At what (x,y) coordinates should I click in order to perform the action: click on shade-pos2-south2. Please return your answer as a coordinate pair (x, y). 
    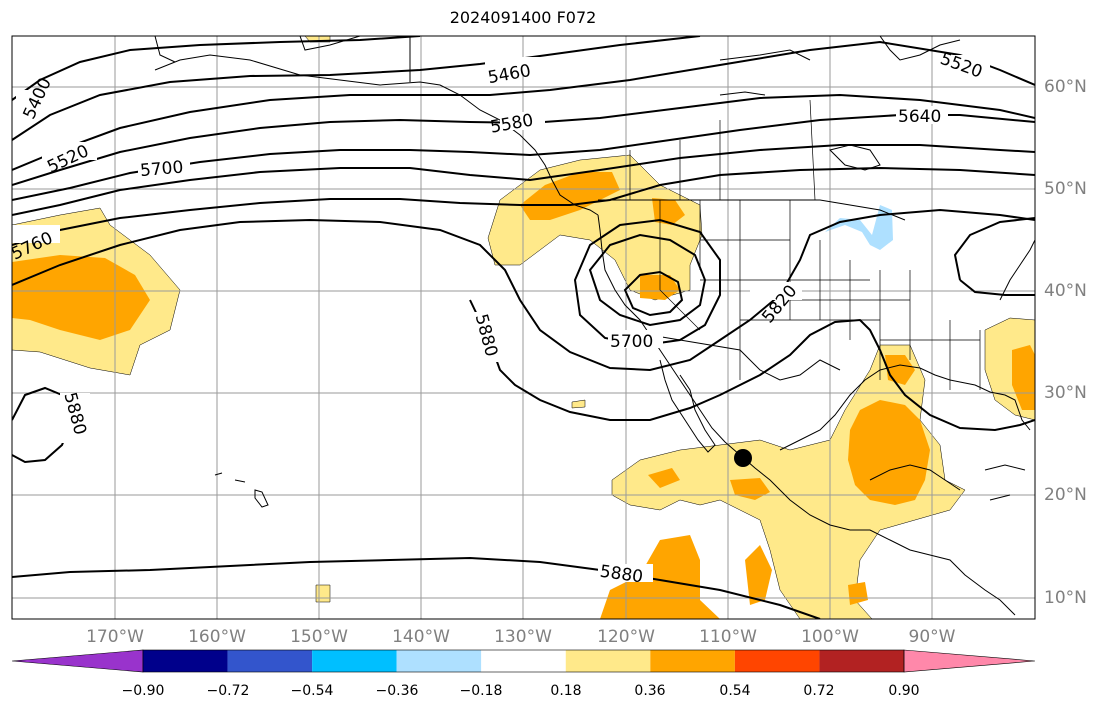
    Looking at the image, I should click on (758, 575).